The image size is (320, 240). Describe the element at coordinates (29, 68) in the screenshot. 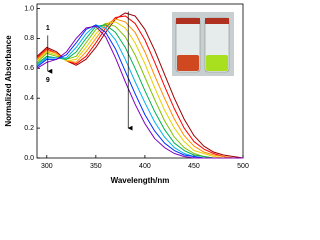

I see `y-tick-label: 0.6` at that location.